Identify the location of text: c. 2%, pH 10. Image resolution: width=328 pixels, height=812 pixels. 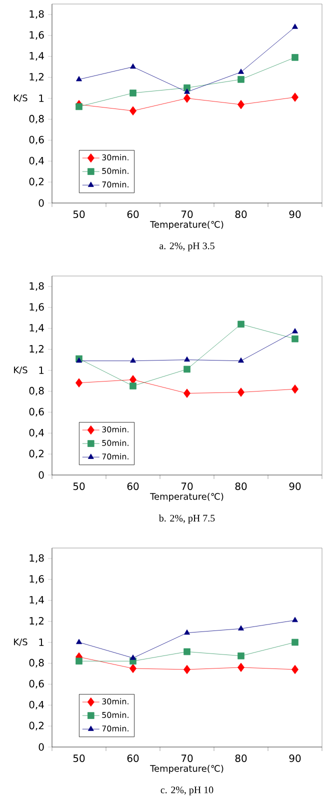
(187, 791).